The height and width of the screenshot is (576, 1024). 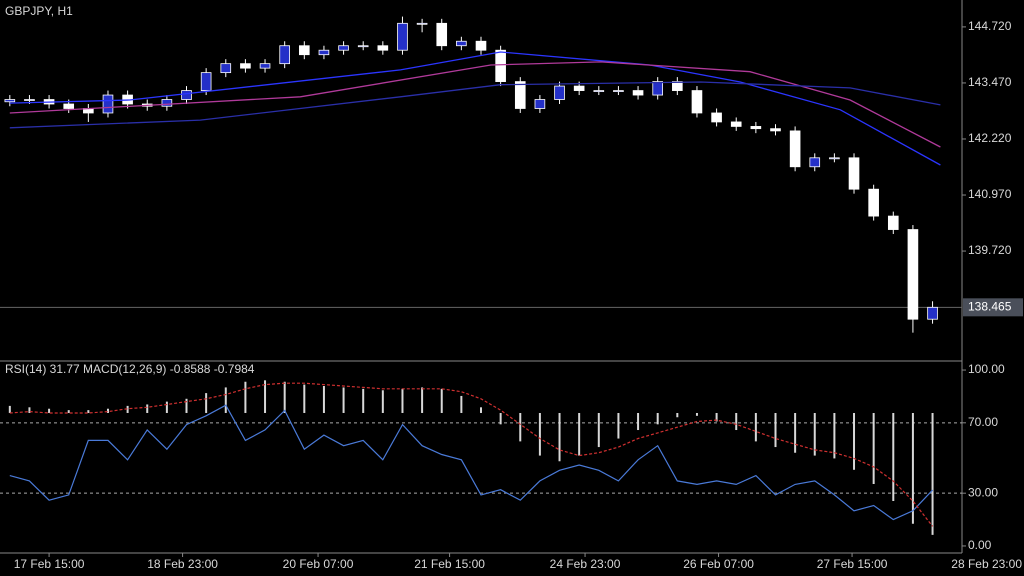 I want to click on x-tick-label: 28 Feb 23:00, so click(x=986, y=564).